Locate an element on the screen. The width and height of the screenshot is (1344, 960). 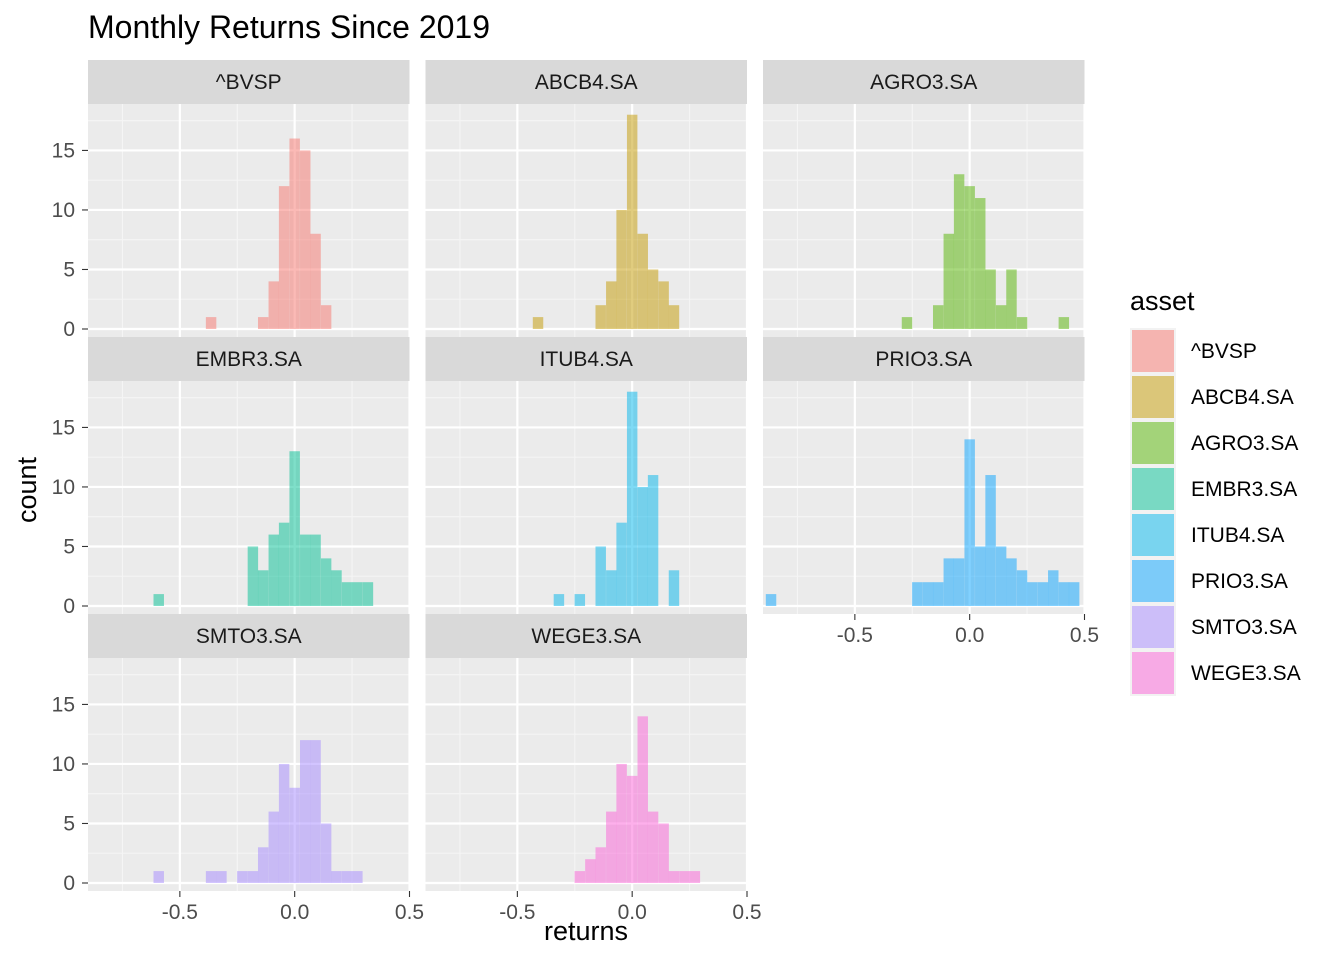
legend-item-bvsp: ^BVSP is located at coordinates (1193, 351).